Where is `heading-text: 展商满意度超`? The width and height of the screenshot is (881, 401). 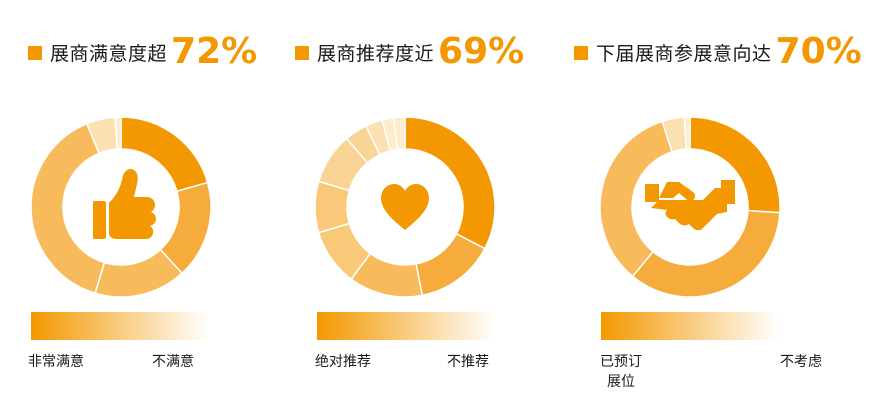 heading-text: 展商满意度超 is located at coordinates (109, 54).